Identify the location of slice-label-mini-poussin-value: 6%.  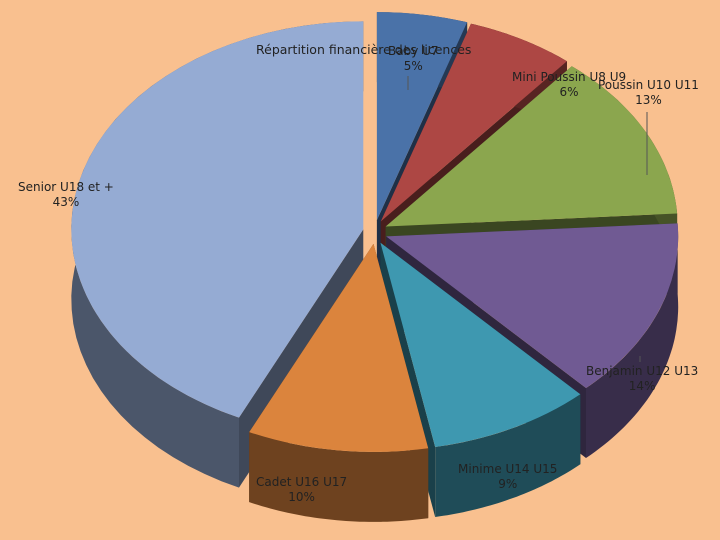
(569, 92).